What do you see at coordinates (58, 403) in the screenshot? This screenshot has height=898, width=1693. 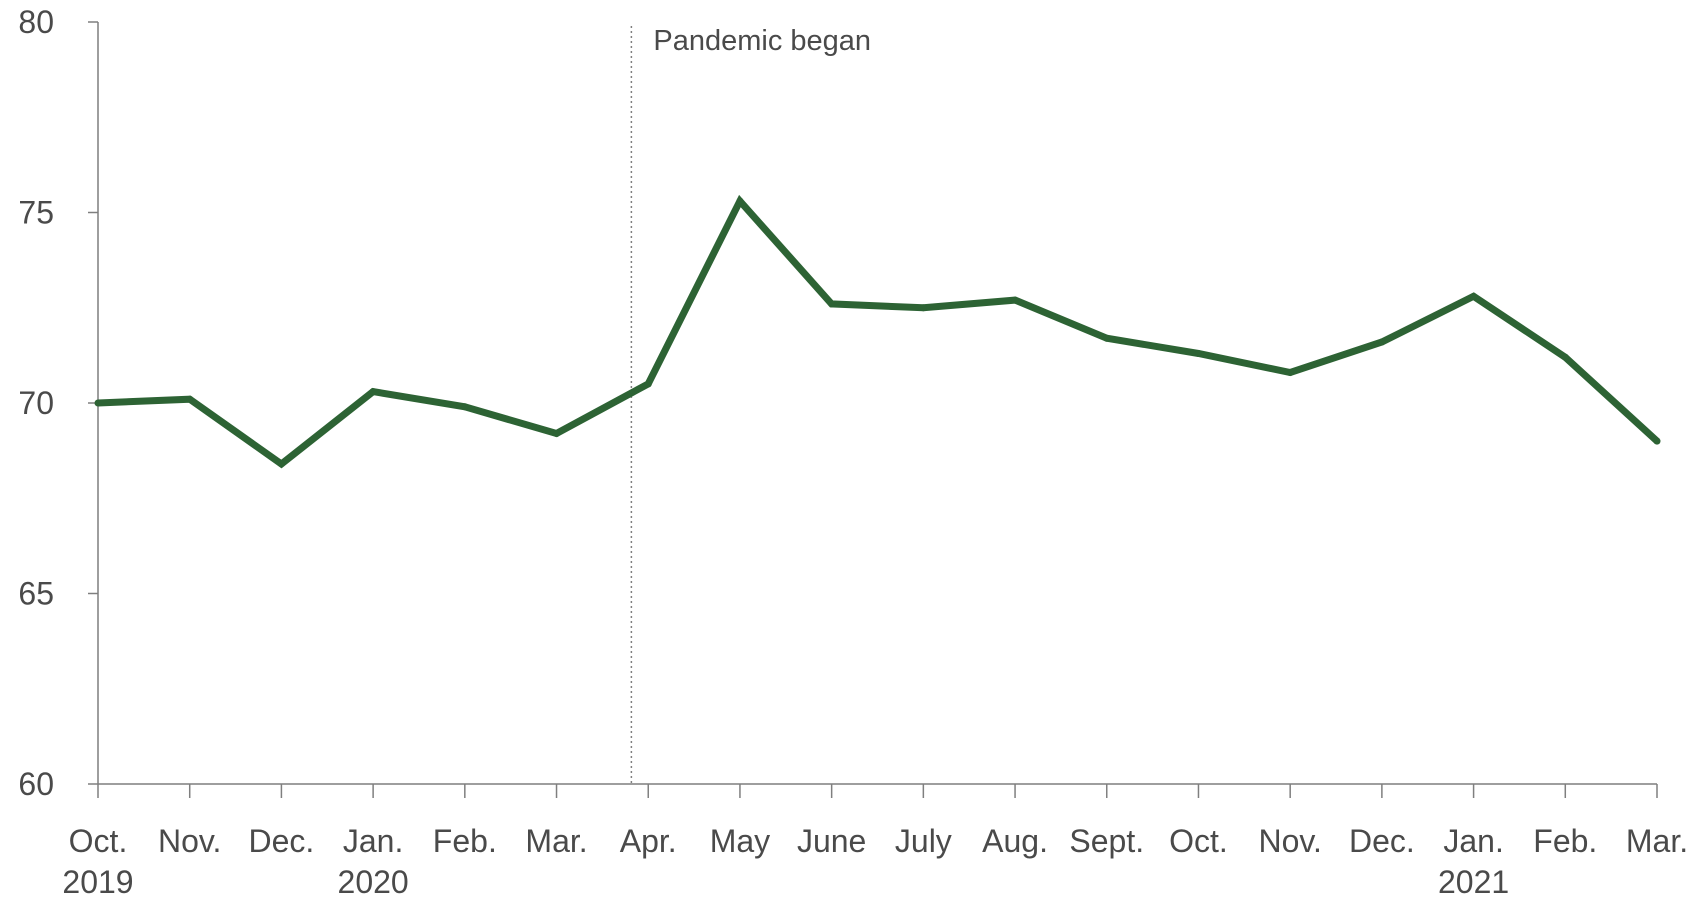 I see `y-axis: 60 65 70 75 80` at bounding box center [58, 403].